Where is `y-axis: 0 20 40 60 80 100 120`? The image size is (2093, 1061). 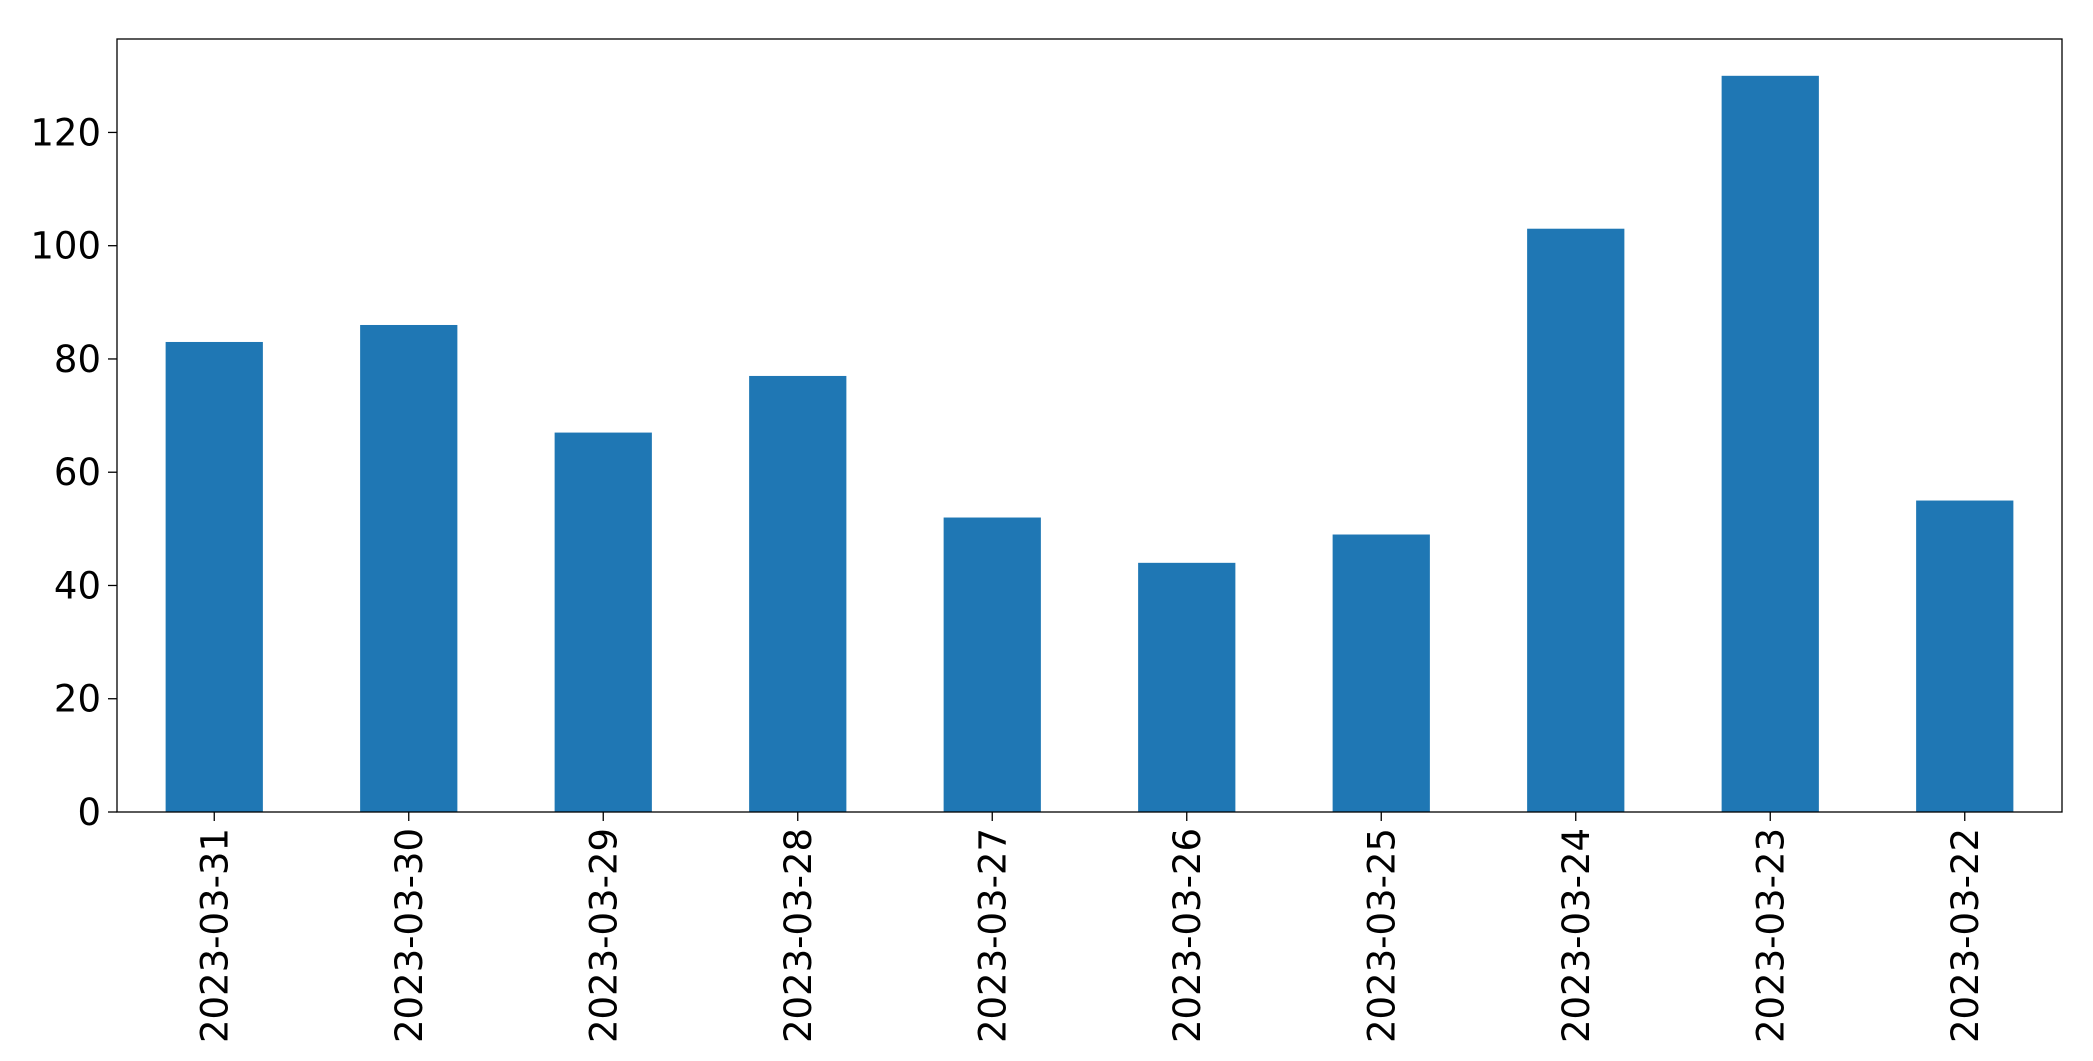 y-axis: 0 20 40 60 80 100 120 is located at coordinates (73, 472).